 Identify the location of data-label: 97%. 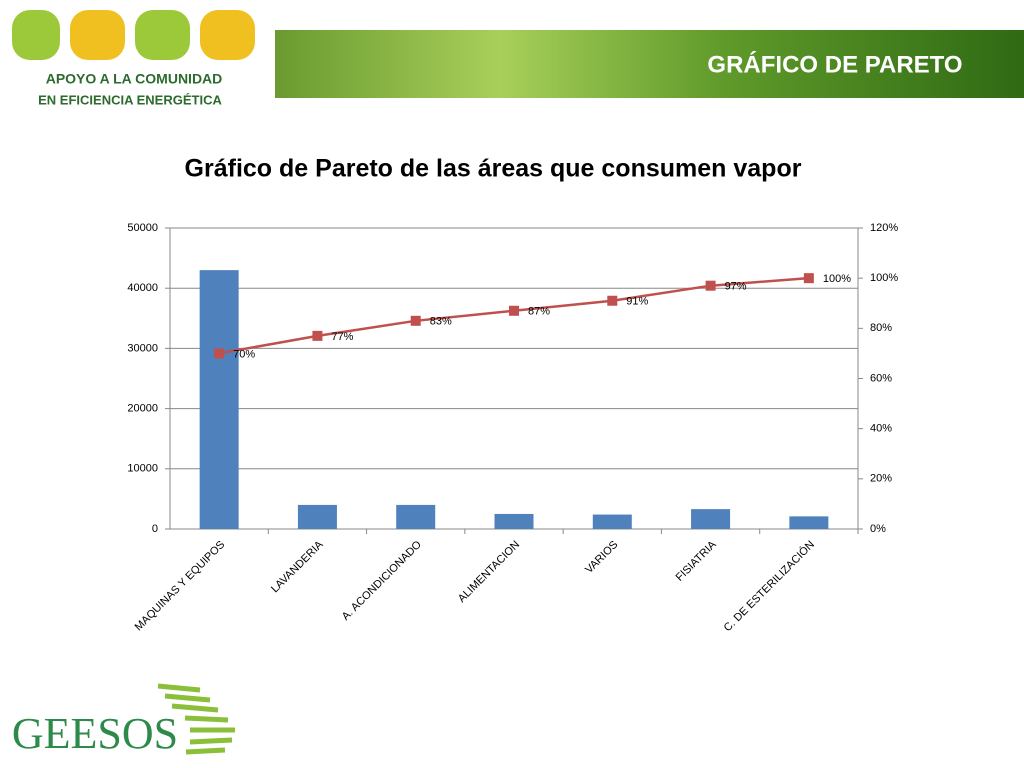
(736, 287).